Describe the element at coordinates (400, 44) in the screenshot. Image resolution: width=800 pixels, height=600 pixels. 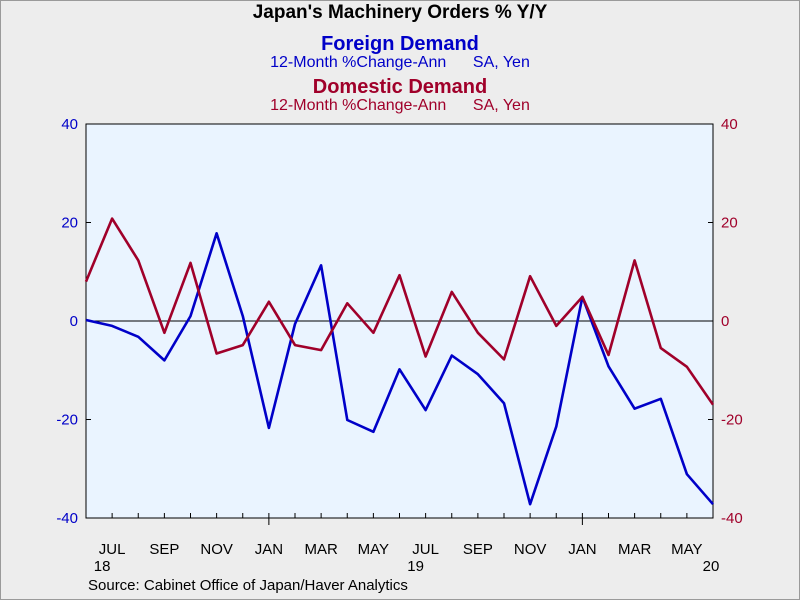
I see `foreign-demand-series-title: Foreign Demand` at that location.